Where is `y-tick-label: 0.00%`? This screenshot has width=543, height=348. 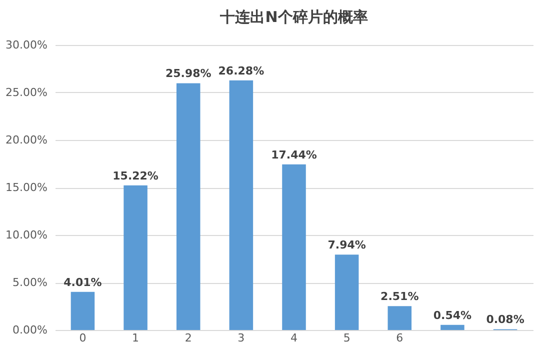
y-tick-label: 0.00% is located at coordinates (30, 330).